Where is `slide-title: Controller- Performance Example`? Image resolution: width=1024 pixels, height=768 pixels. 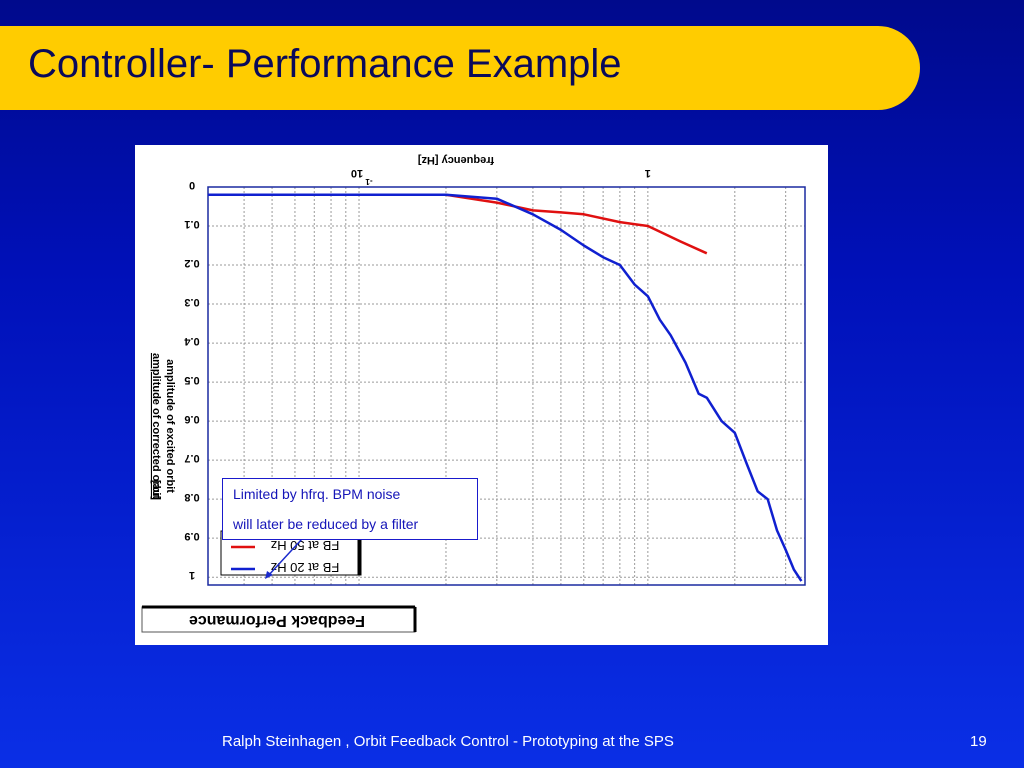 slide-title: Controller- Performance Example is located at coordinates (325, 64).